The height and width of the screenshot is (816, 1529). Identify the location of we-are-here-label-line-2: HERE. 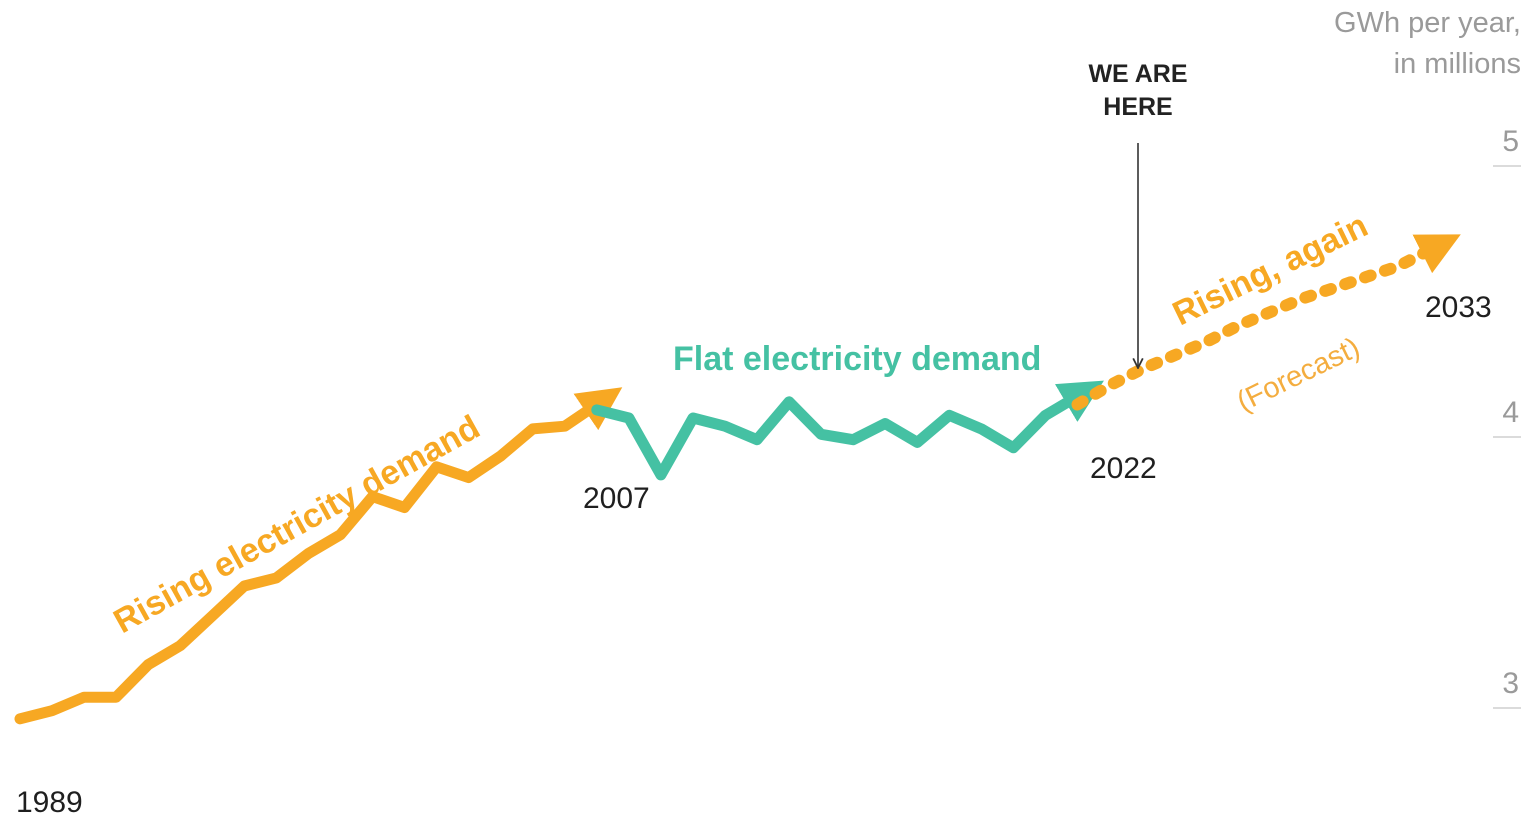
(1137, 107).